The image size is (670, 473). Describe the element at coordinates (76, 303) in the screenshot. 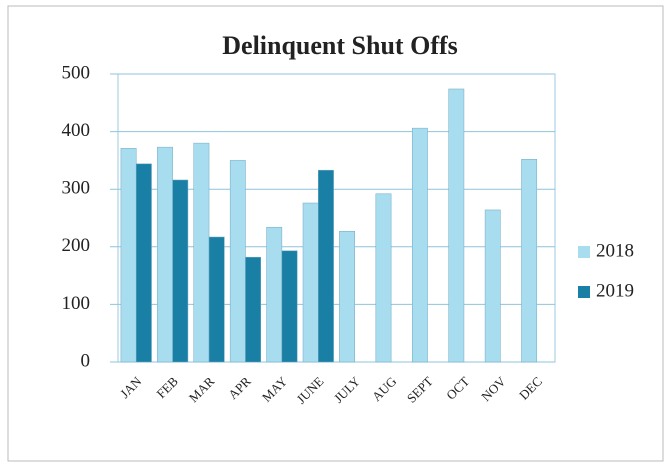

I see `y-tick-label: 100` at that location.